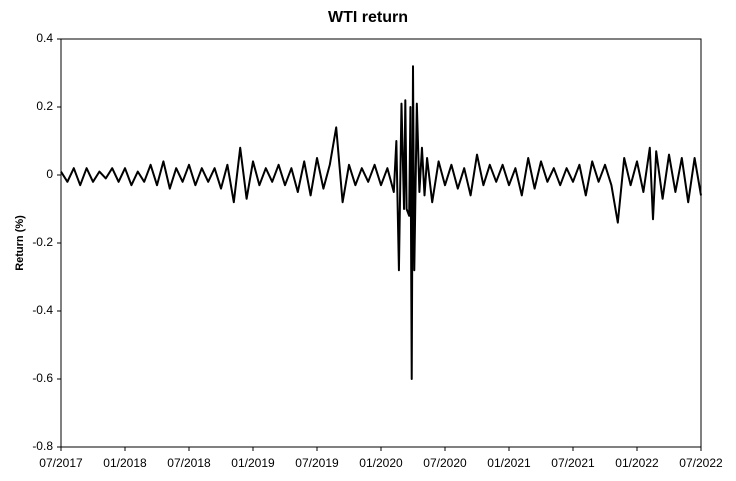 The image size is (736, 481). I want to click on x-tick-label: 07/2022, so click(701, 463).